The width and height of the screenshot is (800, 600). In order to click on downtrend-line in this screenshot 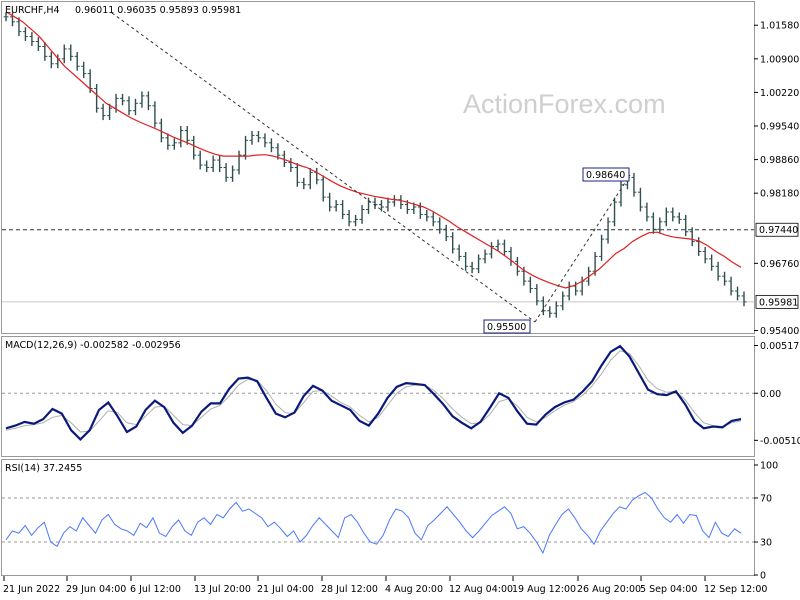, I will do `click(255, 117)`.